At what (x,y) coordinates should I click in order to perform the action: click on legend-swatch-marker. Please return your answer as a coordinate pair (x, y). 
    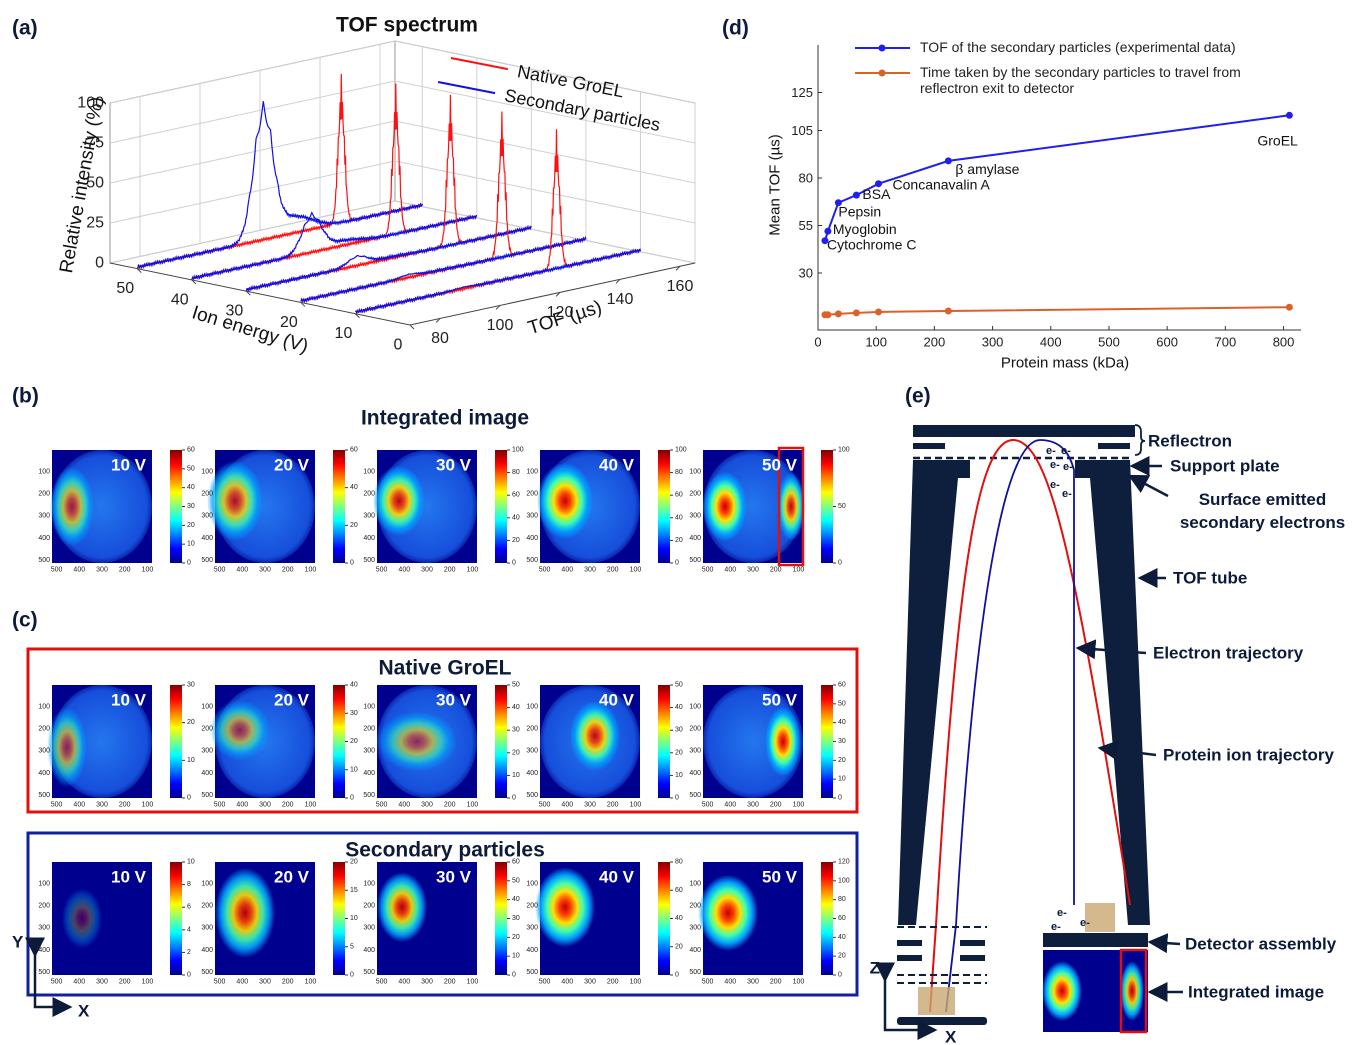
    Looking at the image, I should click on (882, 48).